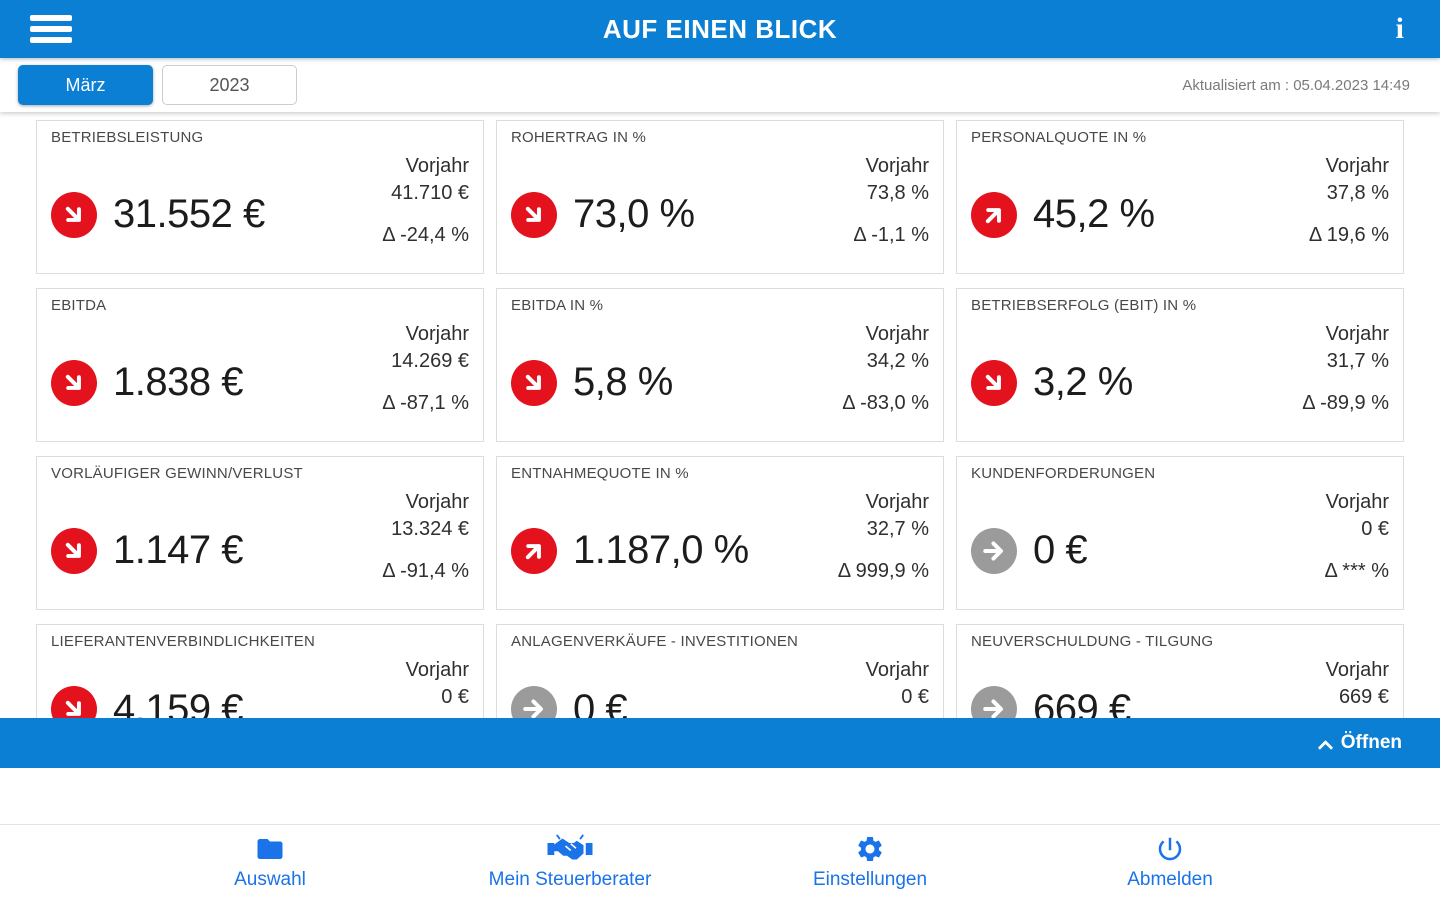 This screenshot has width=1440, height=900. I want to click on kpi-value: 1.147 €, so click(178, 550).